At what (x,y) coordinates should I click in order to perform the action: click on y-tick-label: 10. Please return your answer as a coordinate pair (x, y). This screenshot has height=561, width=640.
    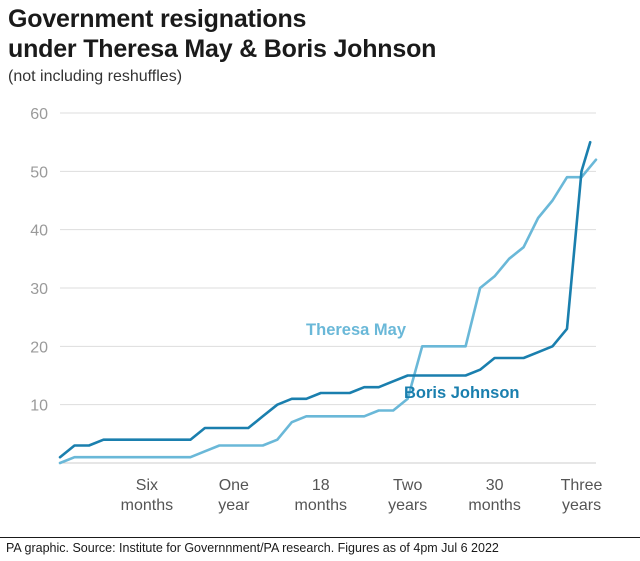
    Looking at the image, I should click on (39, 406).